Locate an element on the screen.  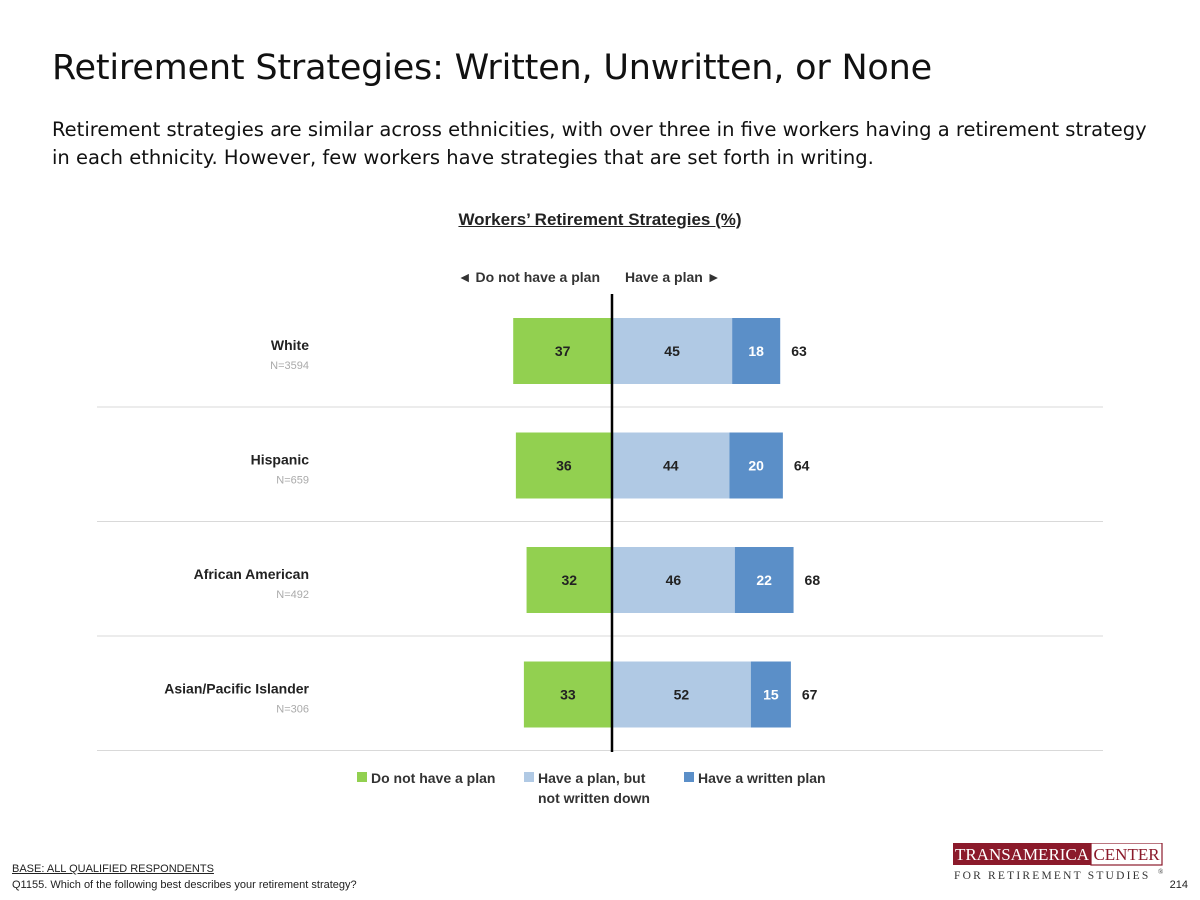
page-number: 214 is located at coordinates (1178, 885).